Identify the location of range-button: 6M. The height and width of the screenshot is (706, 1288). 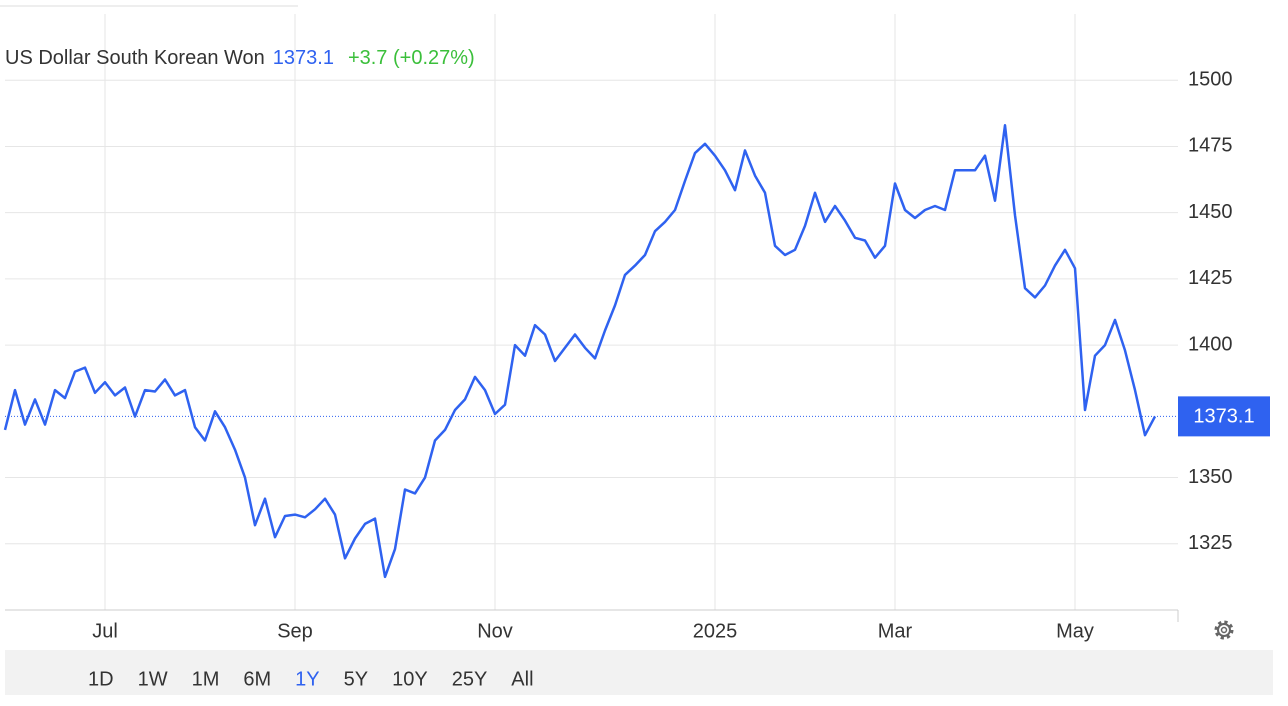
(257, 679).